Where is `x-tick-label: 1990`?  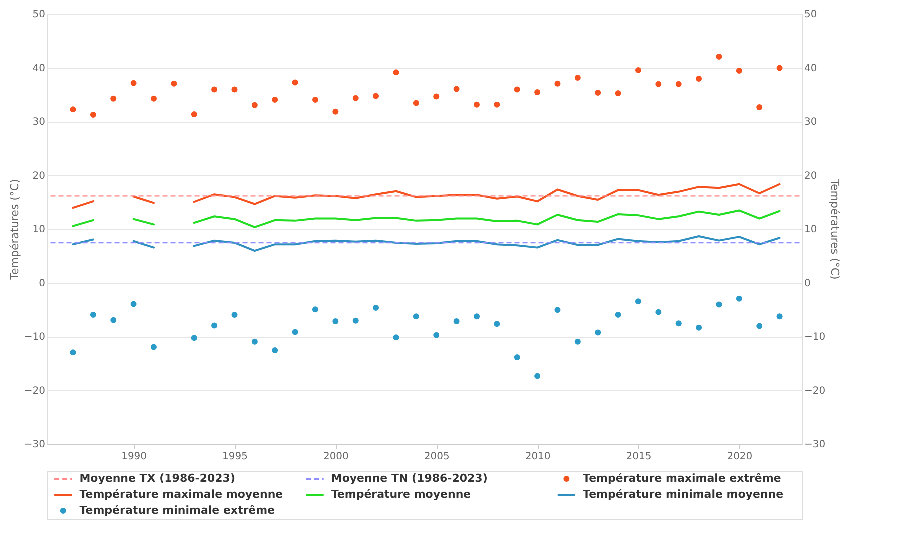 x-tick-label: 1990 is located at coordinates (135, 457).